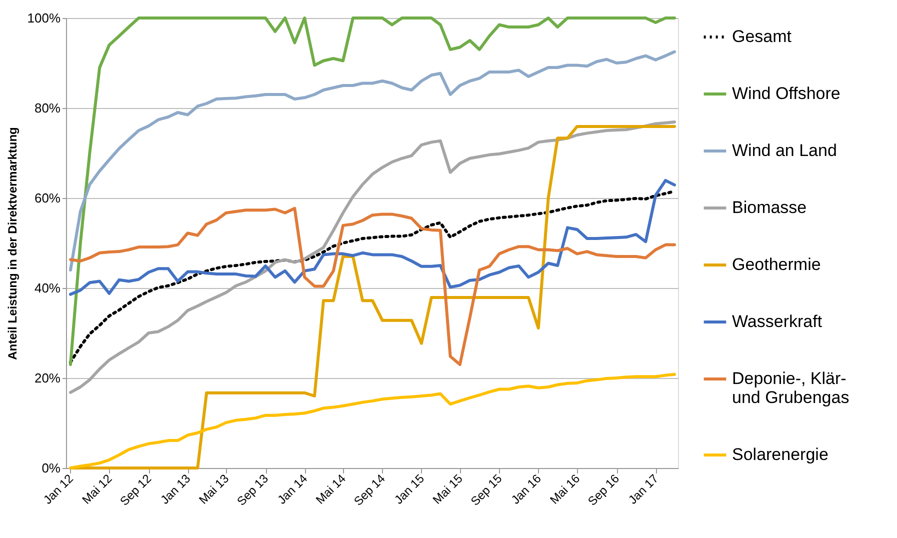 The width and height of the screenshot is (897, 538). I want to click on x-tick-label: Sep 15, so click(486, 489).